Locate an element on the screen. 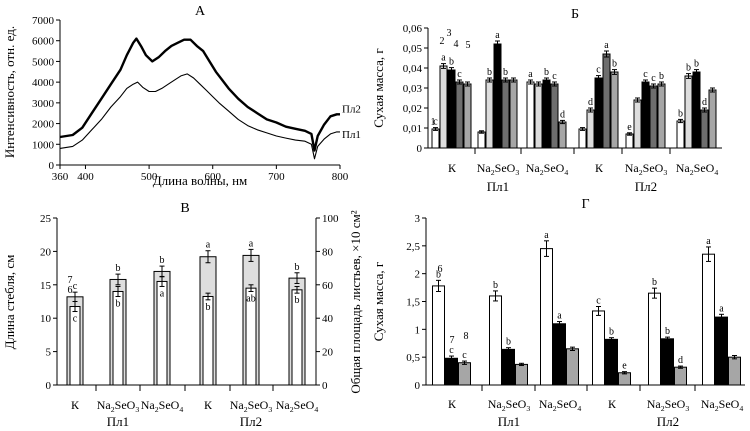  panel-b-y-tick-label: 0,03 is located at coordinates (413, 89).